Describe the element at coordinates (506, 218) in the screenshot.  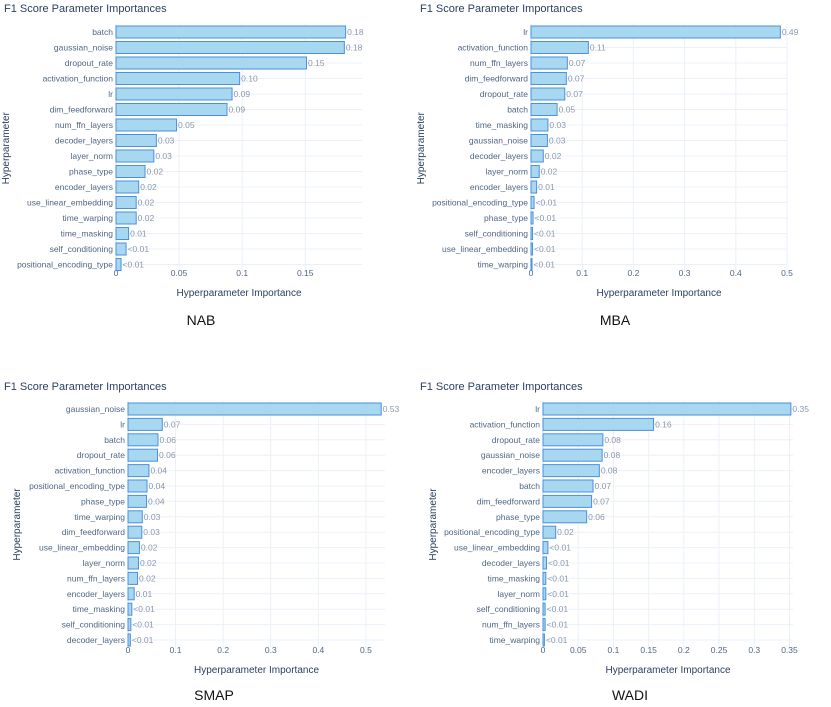
I see `category-label: phase_type` at that location.